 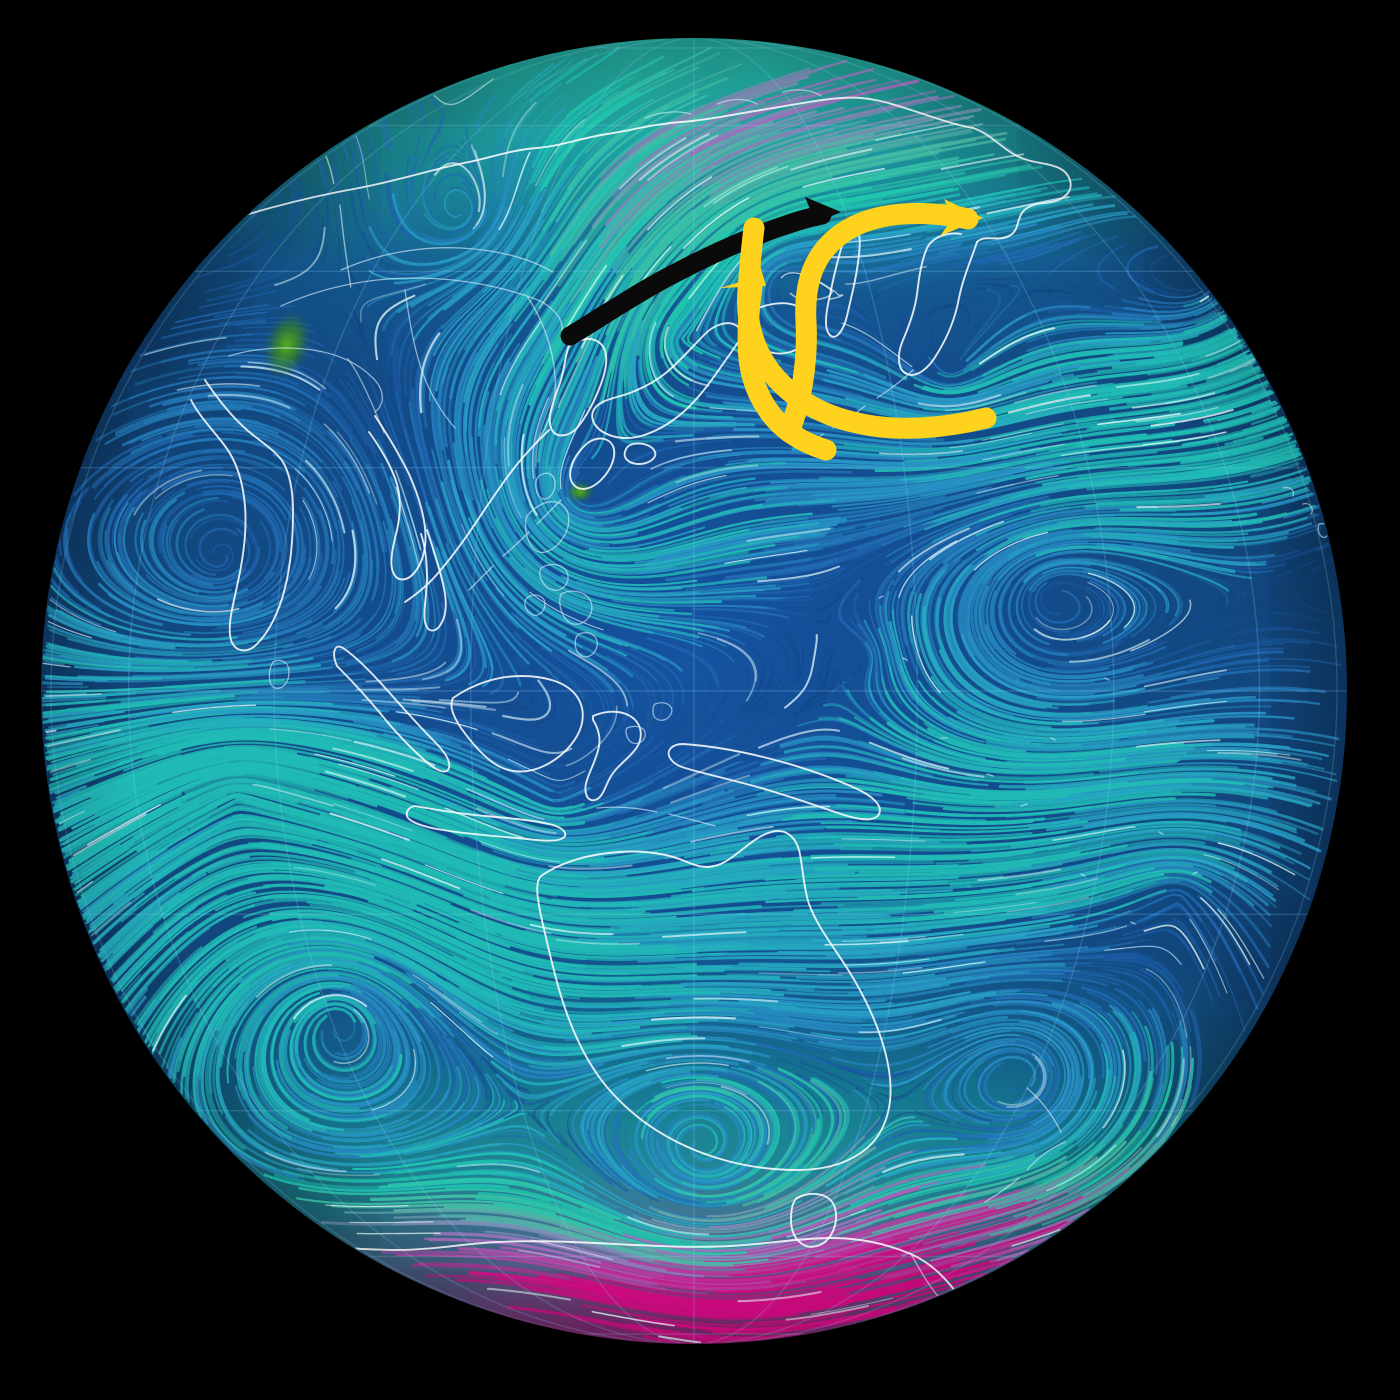 I want to click on coastline-philippines-islands, so click(x=561, y=579).